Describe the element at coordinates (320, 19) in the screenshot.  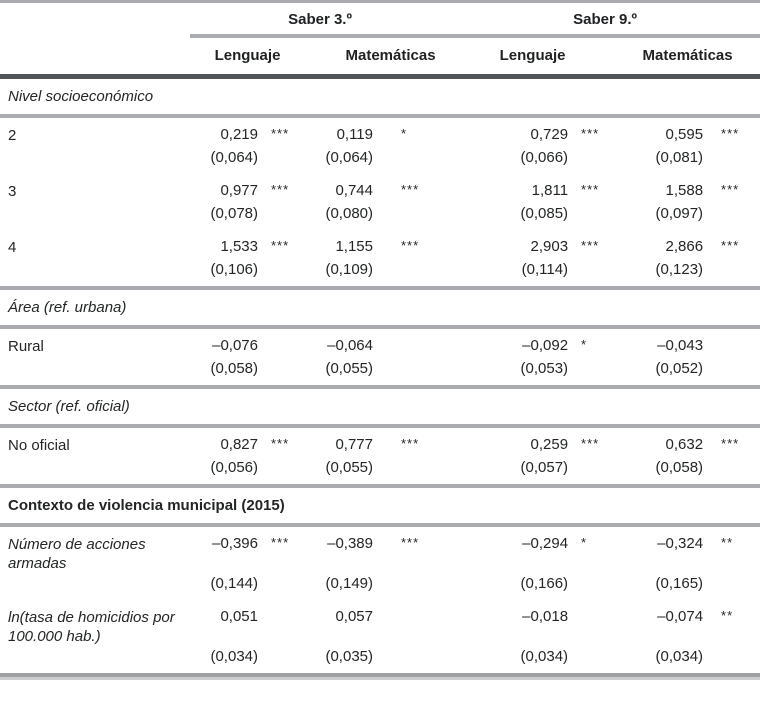
I see `group-header-saber-3: Saber 3.º` at that location.